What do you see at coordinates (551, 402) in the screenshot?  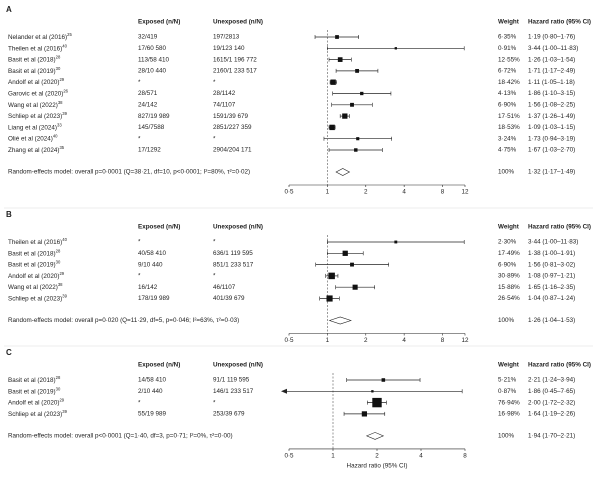 I see `hazard-ratio: 2·00 (1·72–2·32)` at bounding box center [551, 402].